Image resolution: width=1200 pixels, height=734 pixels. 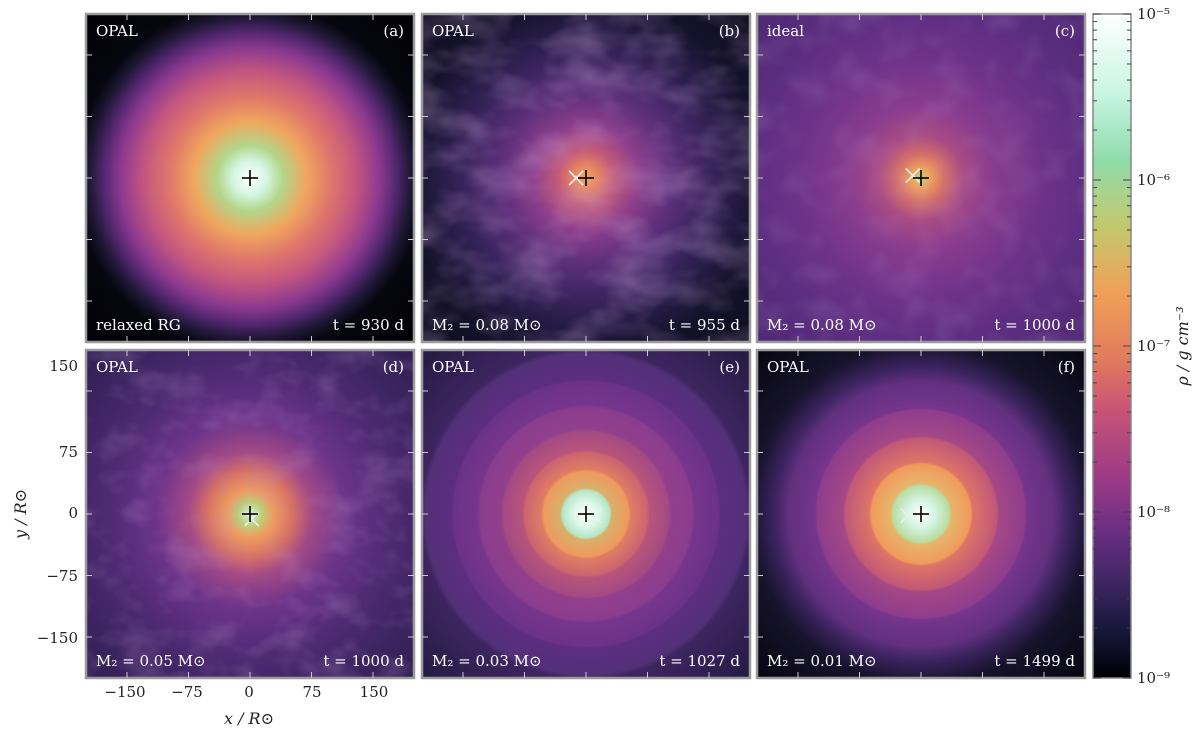 What do you see at coordinates (1153, 180) in the screenshot?
I see `colorbar-tick-label: 10⁻⁶` at bounding box center [1153, 180].